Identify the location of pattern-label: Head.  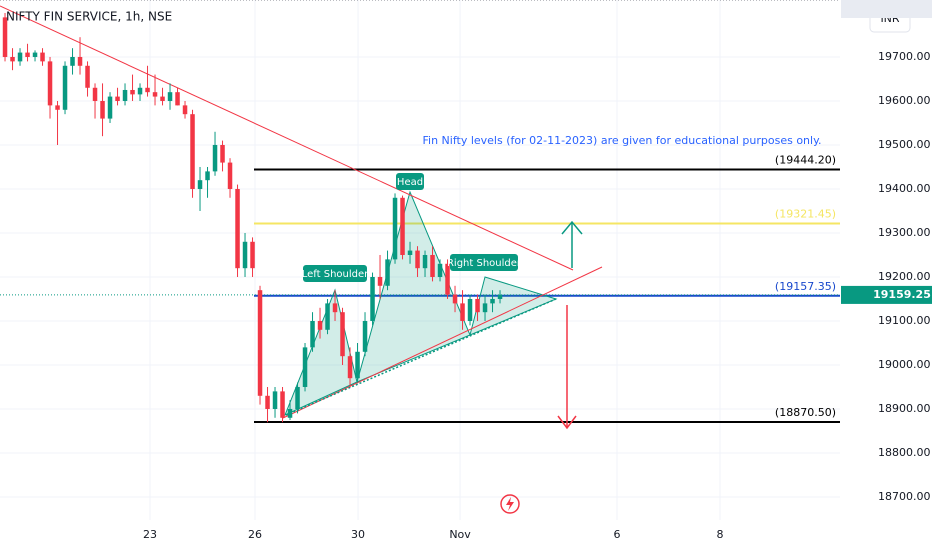
(410, 182).